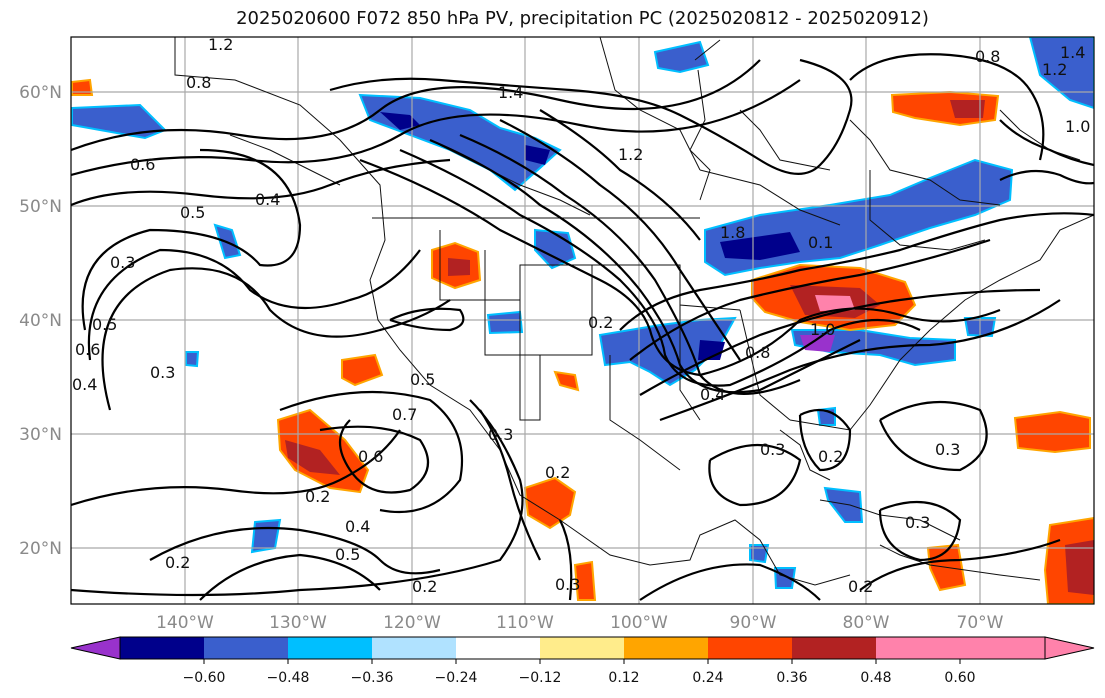 Image resolution: width=1105 pixels, height=698 pixels. I want to click on lon-tick-label: 90°W, so click(753, 623).